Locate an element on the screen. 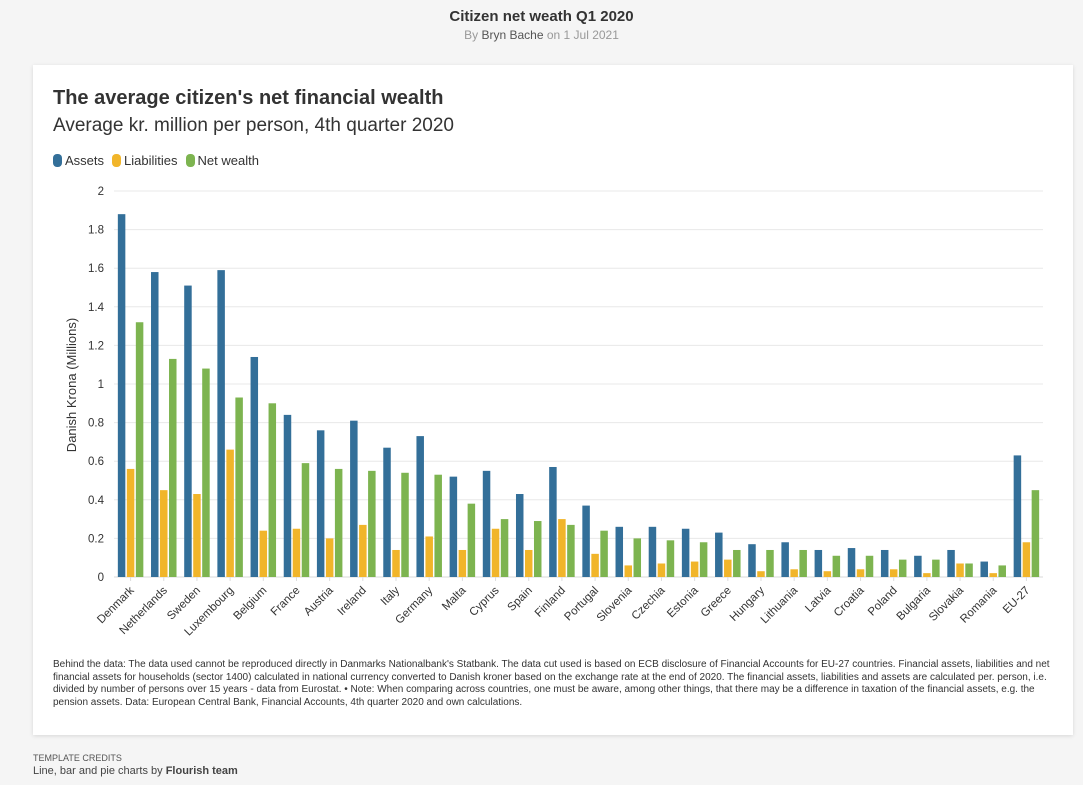 The image size is (1083, 785). bar-group-finland is located at coordinates (562, 521).